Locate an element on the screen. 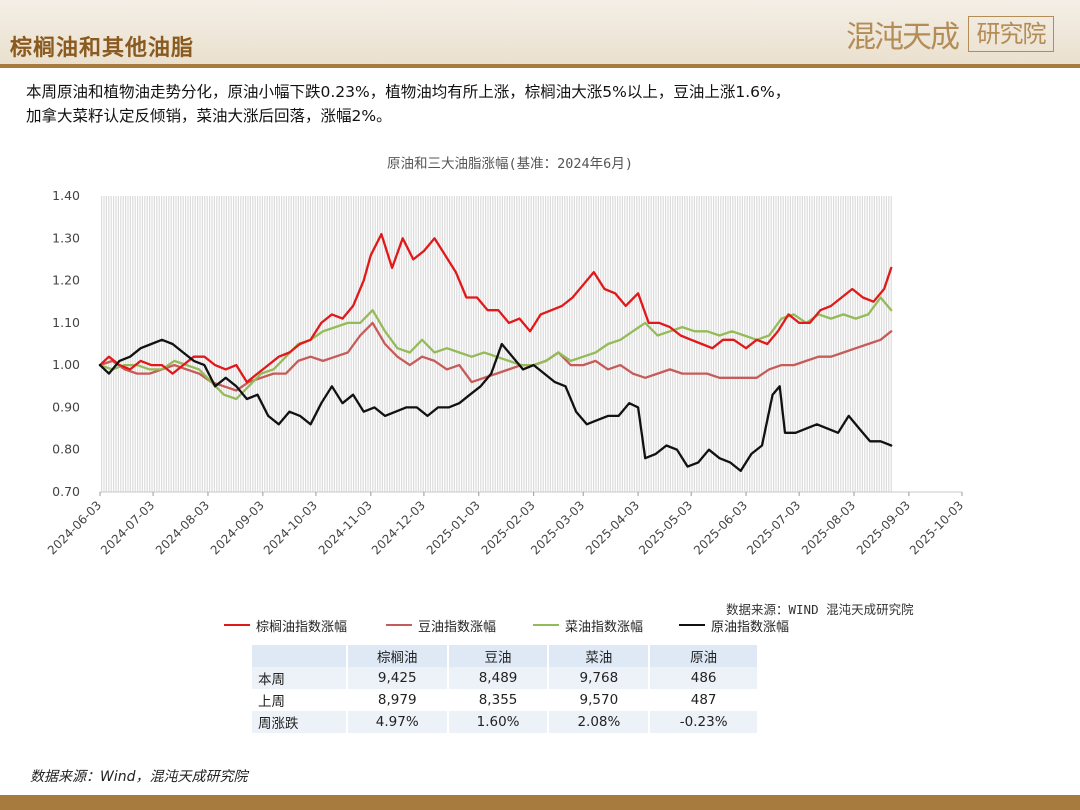 The width and height of the screenshot is (1080, 810). chart-source: 数据来源：WIND 混沌天成研究院 is located at coordinates (820, 609).